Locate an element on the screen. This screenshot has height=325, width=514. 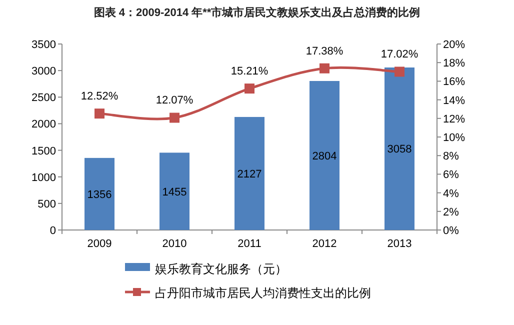
y2-tick-label: 12% is located at coordinates (454, 119).